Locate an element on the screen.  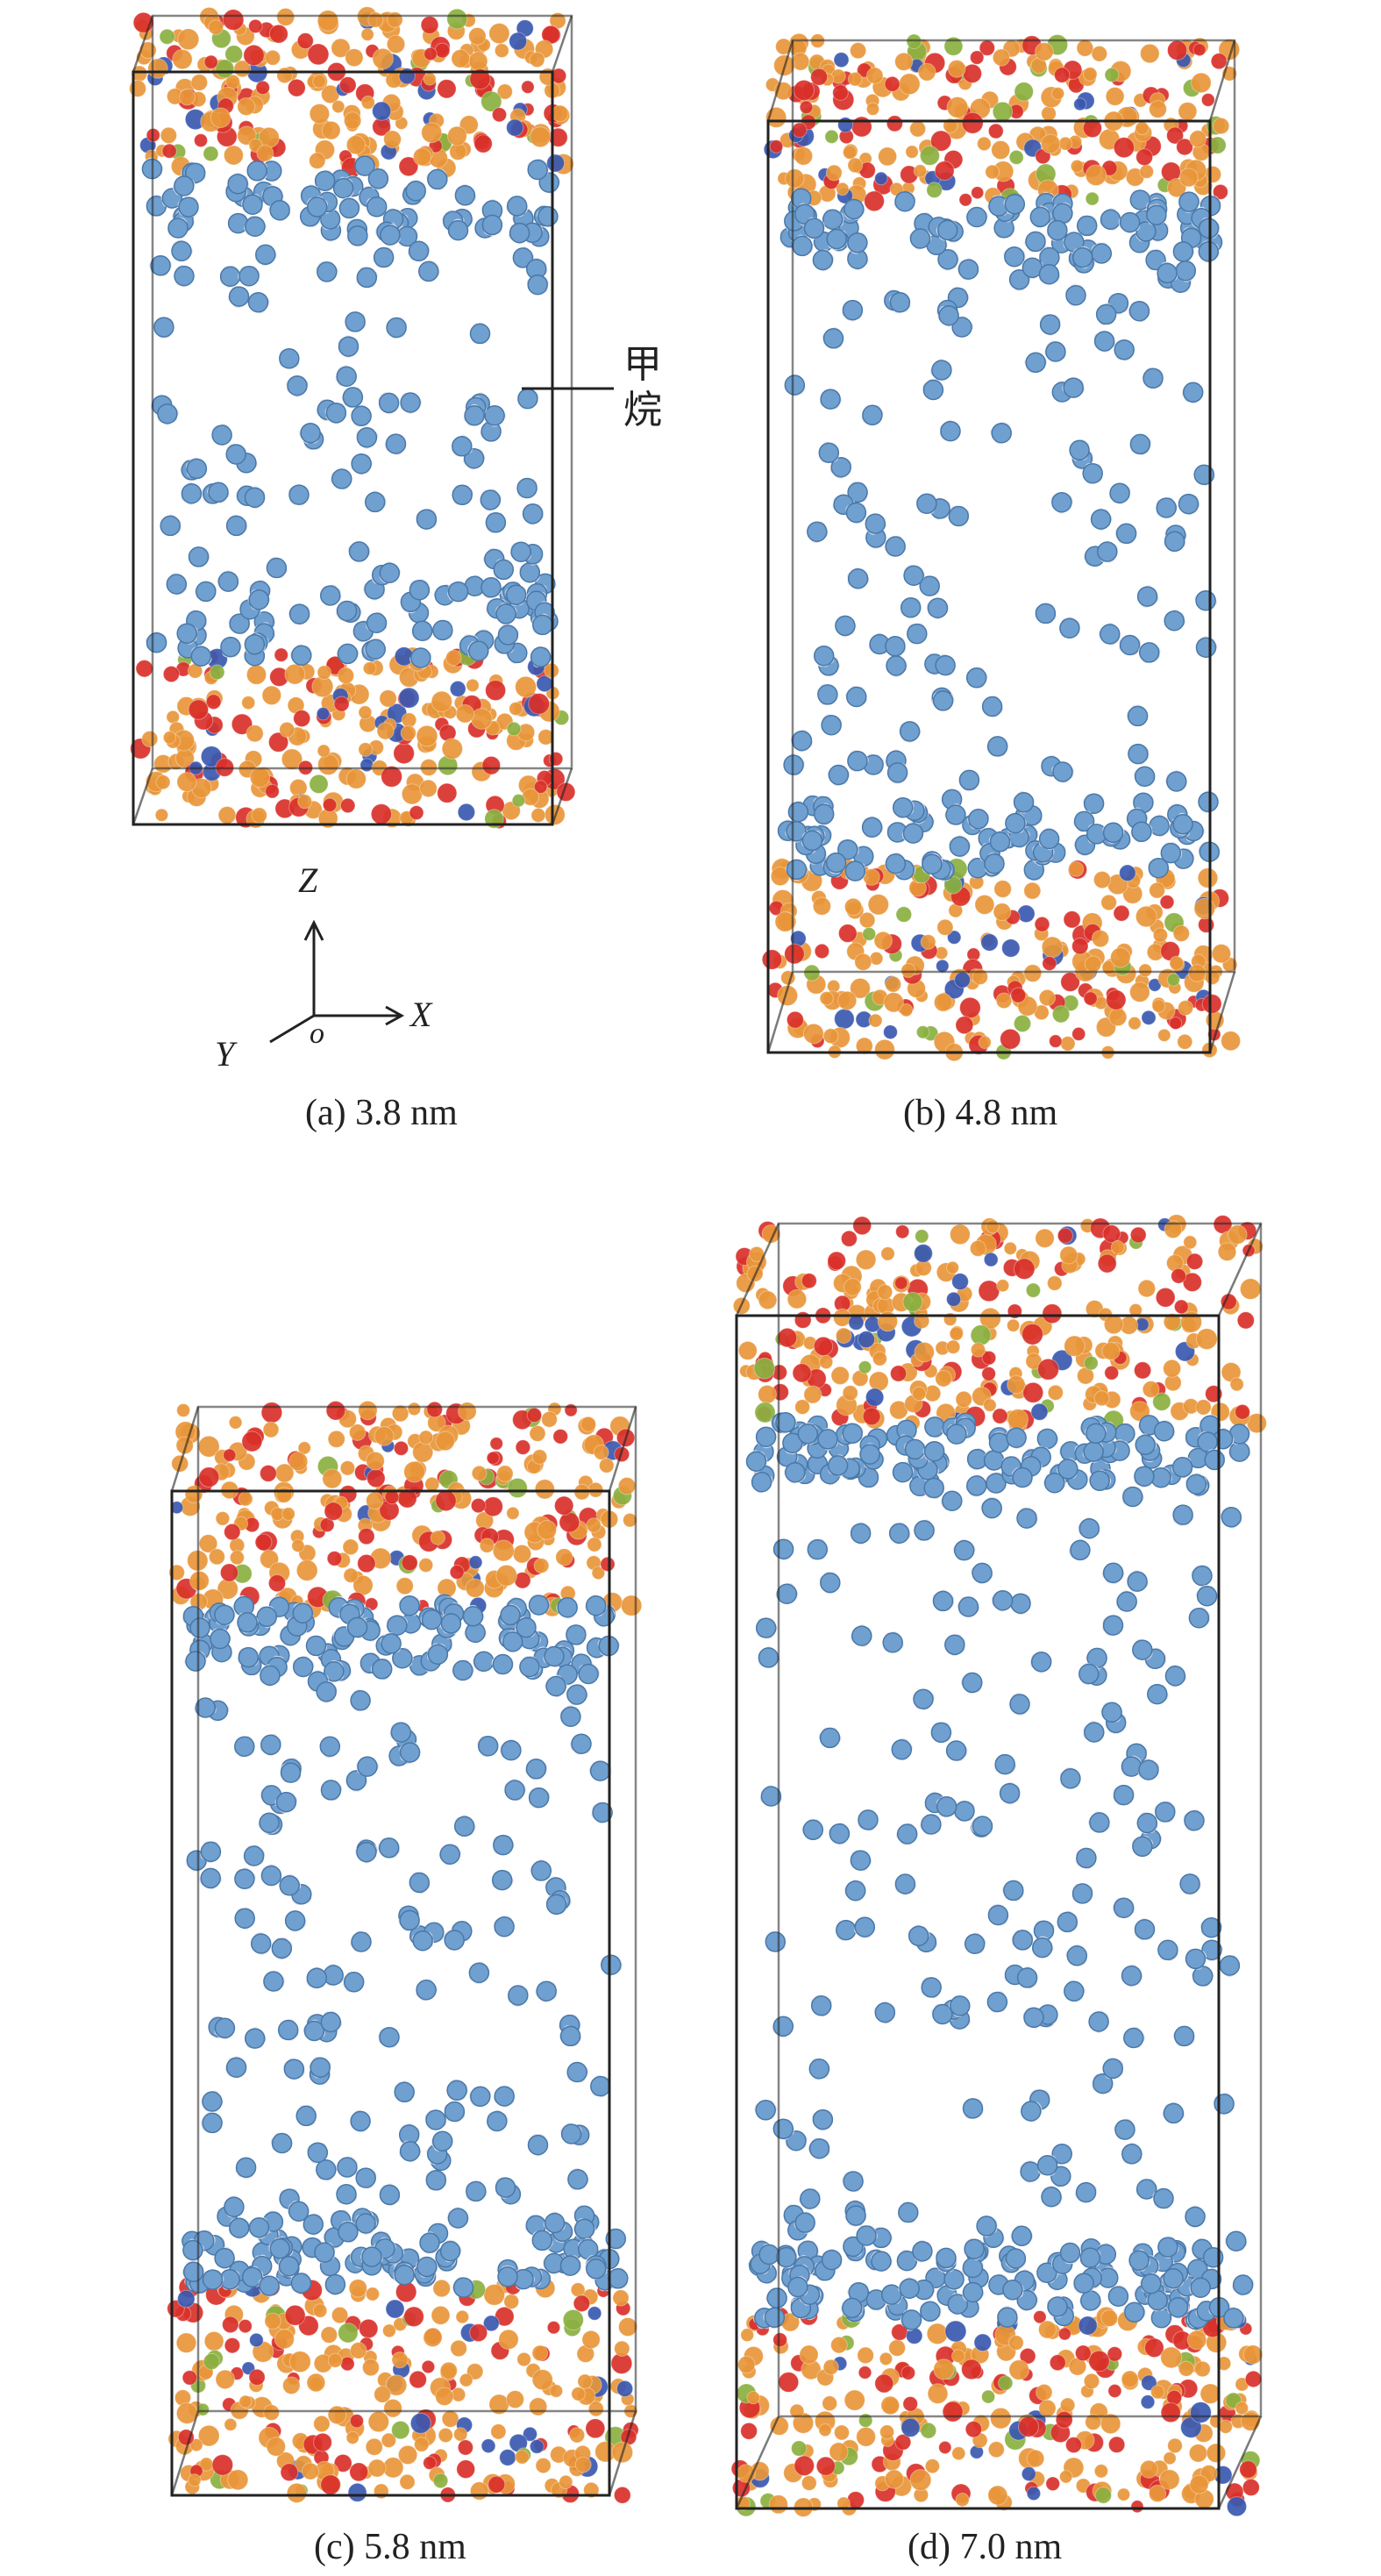
methane-adsorbed-layer-lower is located at coordinates (999, 835).